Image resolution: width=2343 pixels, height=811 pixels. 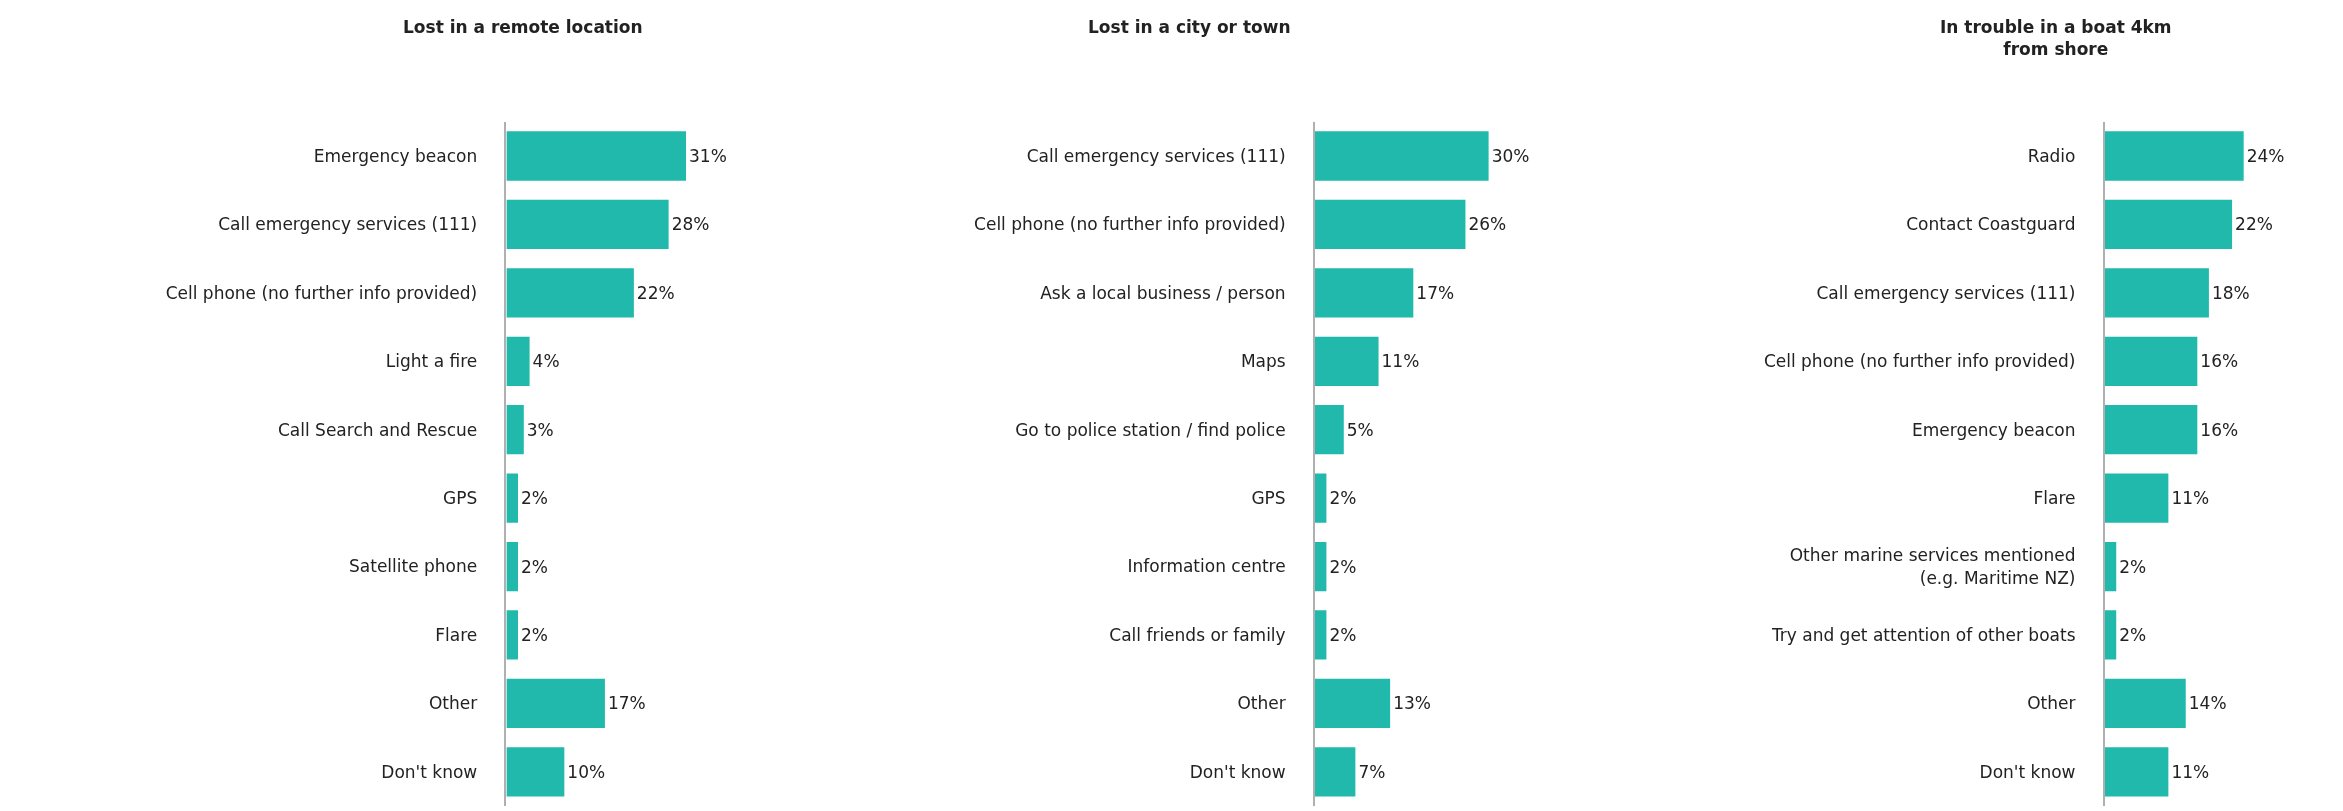 I want to click on y-tick-label: Call friends or family, so click(x=1197, y=634).